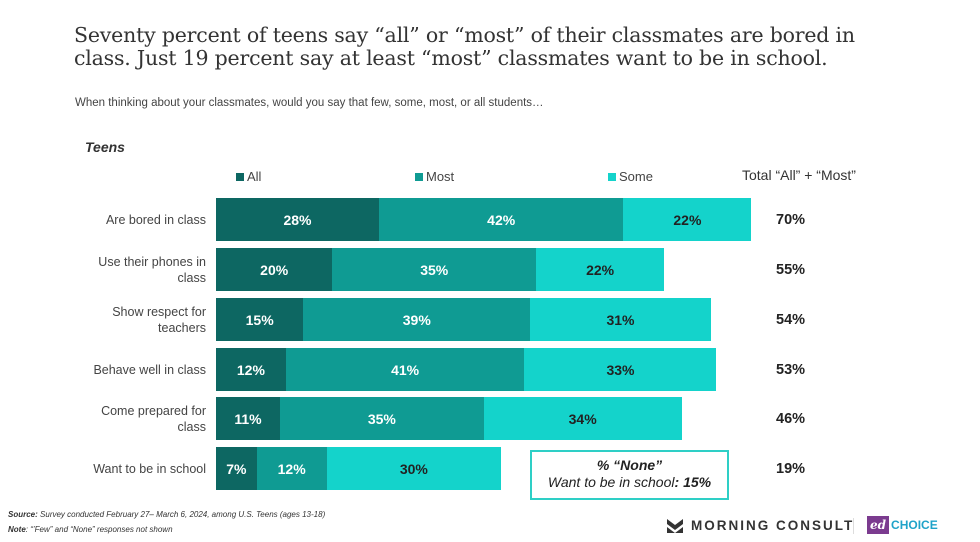 The image size is (980, 542). I want to click on legend-item-some: Some, so click(630, 176).